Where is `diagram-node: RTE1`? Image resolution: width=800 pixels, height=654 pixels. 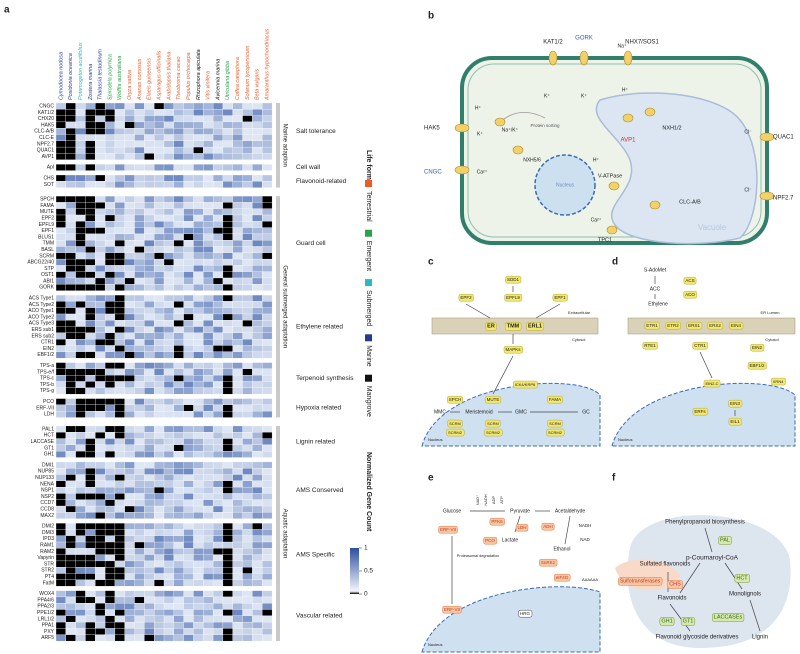
diagram-node: RTE1 is located at coordinates (650, 345).